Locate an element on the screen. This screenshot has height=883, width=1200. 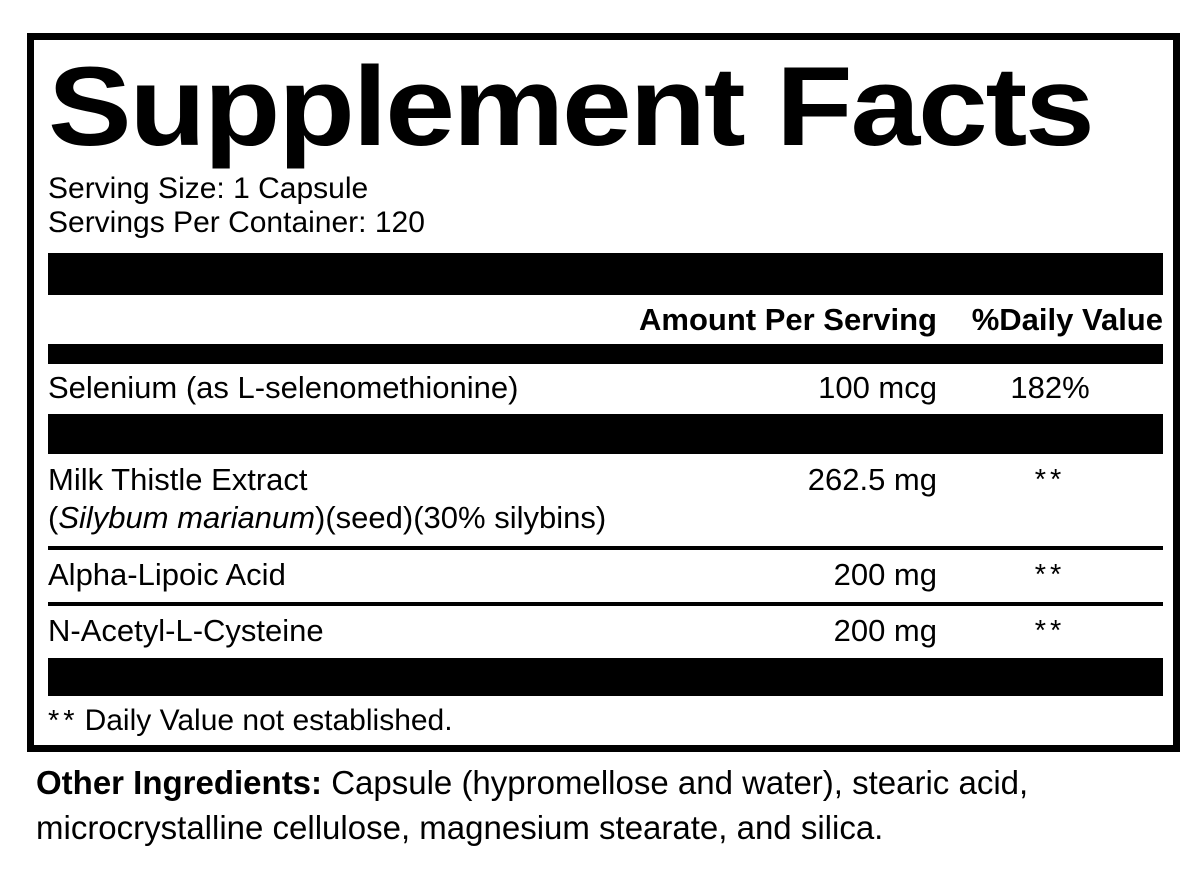
ingredient-row-n-acetyl-l-cysteine: N-Acetyl-L-Cysteine 200 mg ** is located at coordinates (605, 632).